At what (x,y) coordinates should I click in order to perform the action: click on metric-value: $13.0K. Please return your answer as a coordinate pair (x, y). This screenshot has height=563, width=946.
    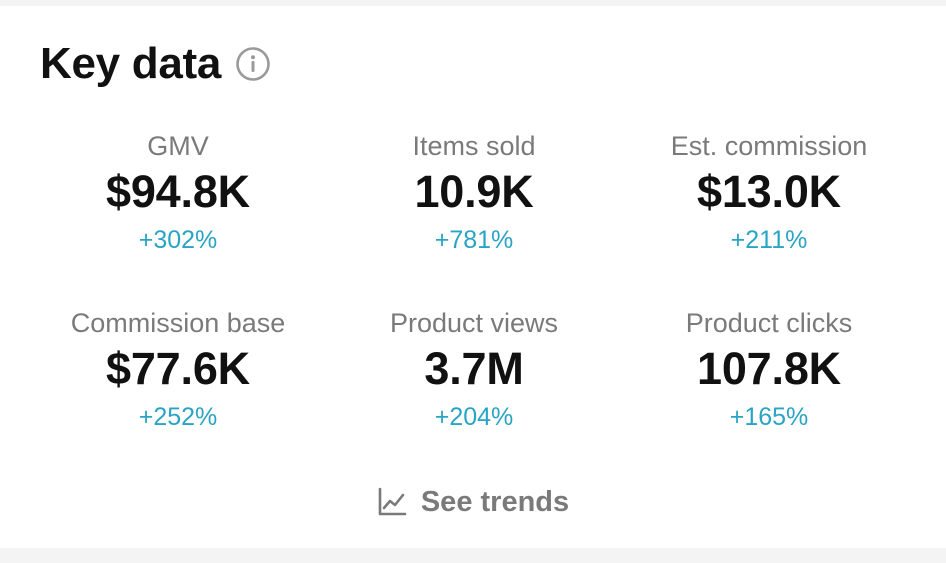
    Looking at the image, I should click on (769, 191).